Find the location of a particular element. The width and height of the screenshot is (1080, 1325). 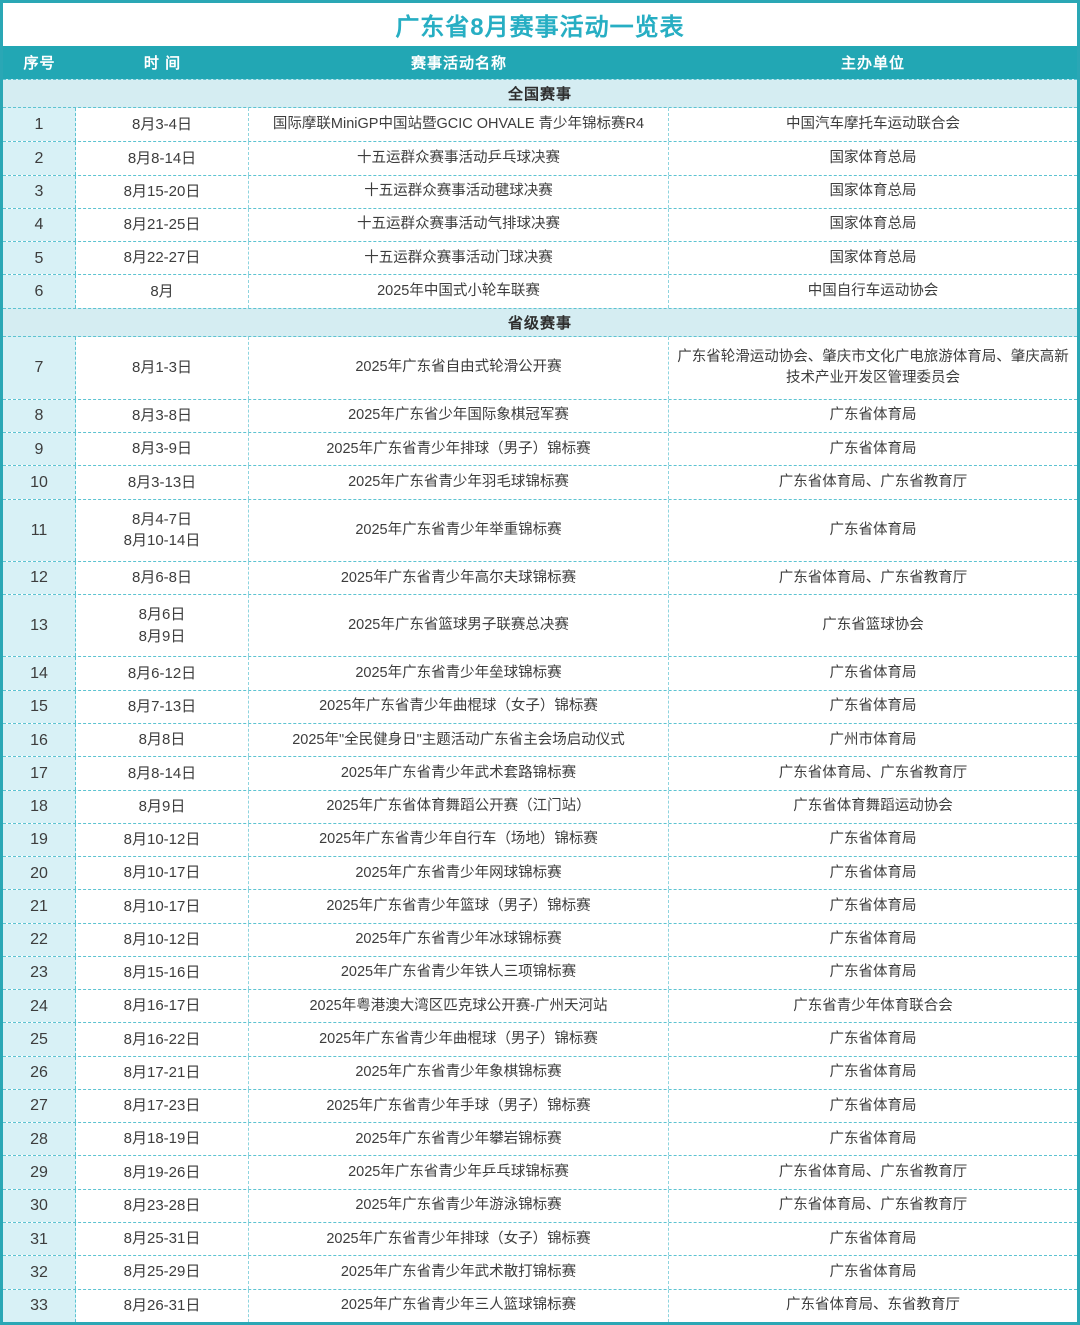

row-time: 8月19-26日 is located at coordinates (162, 1172).